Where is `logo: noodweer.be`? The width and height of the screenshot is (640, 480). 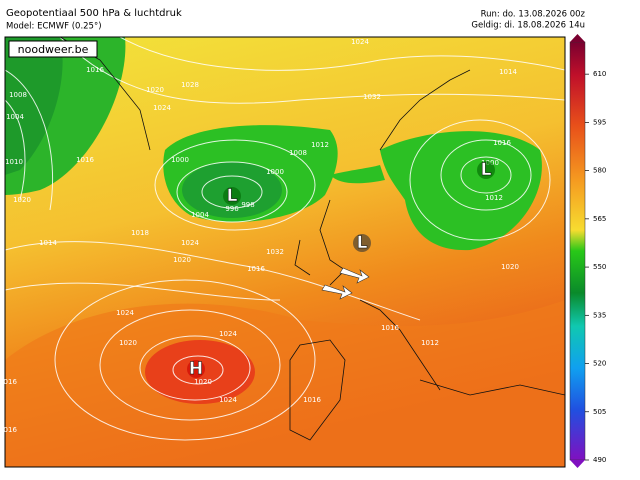 logo: noodweer.be is located at coordinates (53, 49).